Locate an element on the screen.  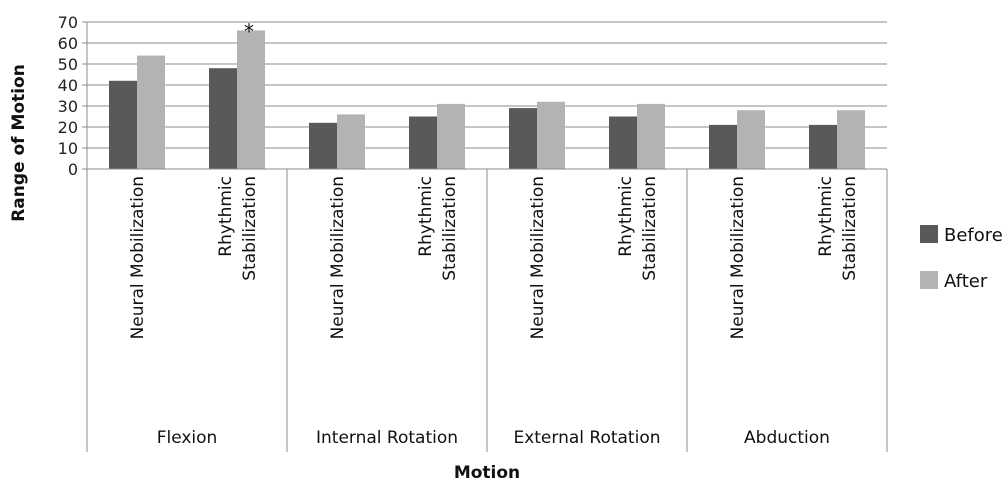
y-tick-label: 60 is located at coordinates (68, 43).